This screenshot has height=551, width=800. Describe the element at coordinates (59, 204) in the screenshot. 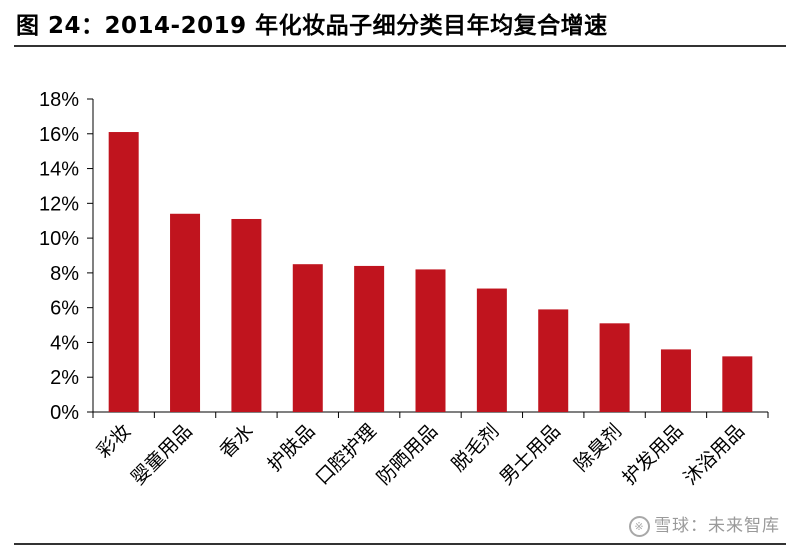

I see `y-tick-label: 12%` at that location.